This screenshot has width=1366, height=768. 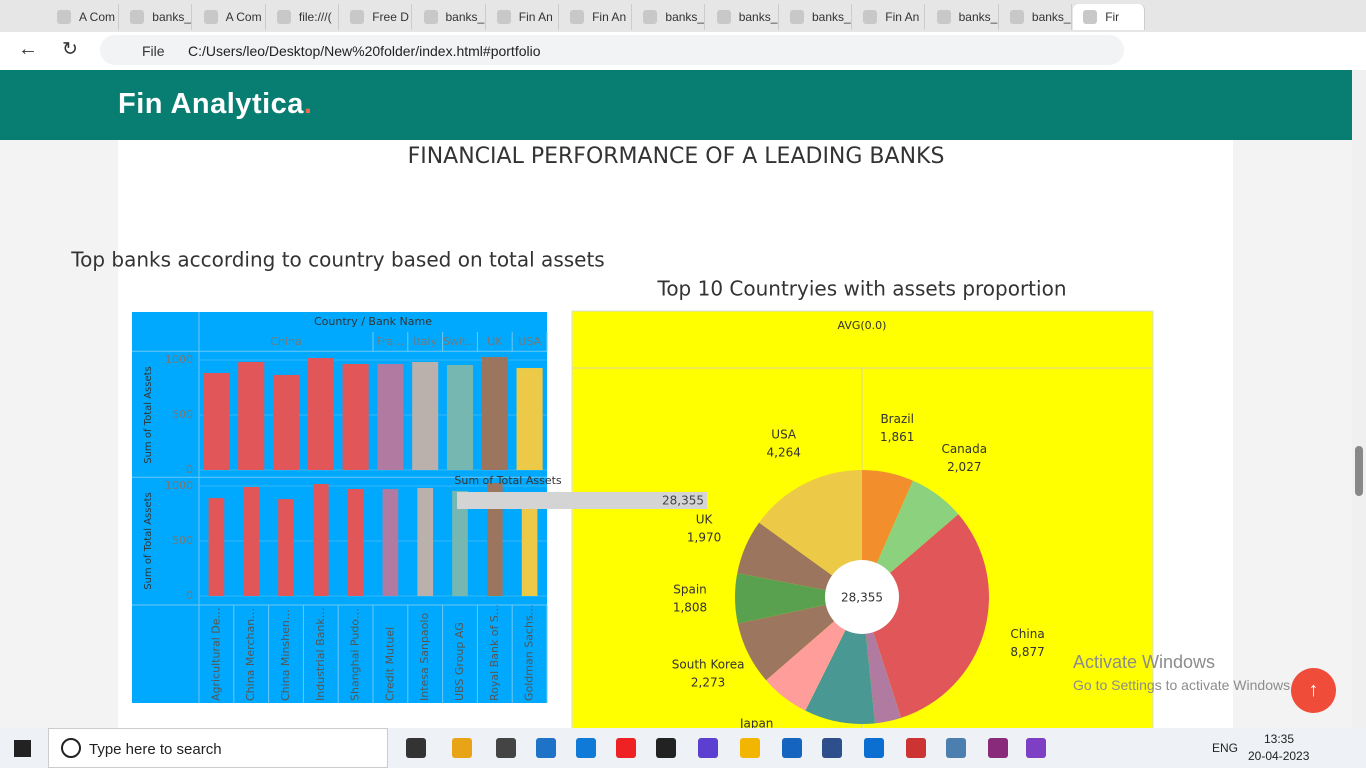 What do you see at coordinates (529, 341) in the screenshot?
I see `country-label: USA` at bounding box center [529, 341].